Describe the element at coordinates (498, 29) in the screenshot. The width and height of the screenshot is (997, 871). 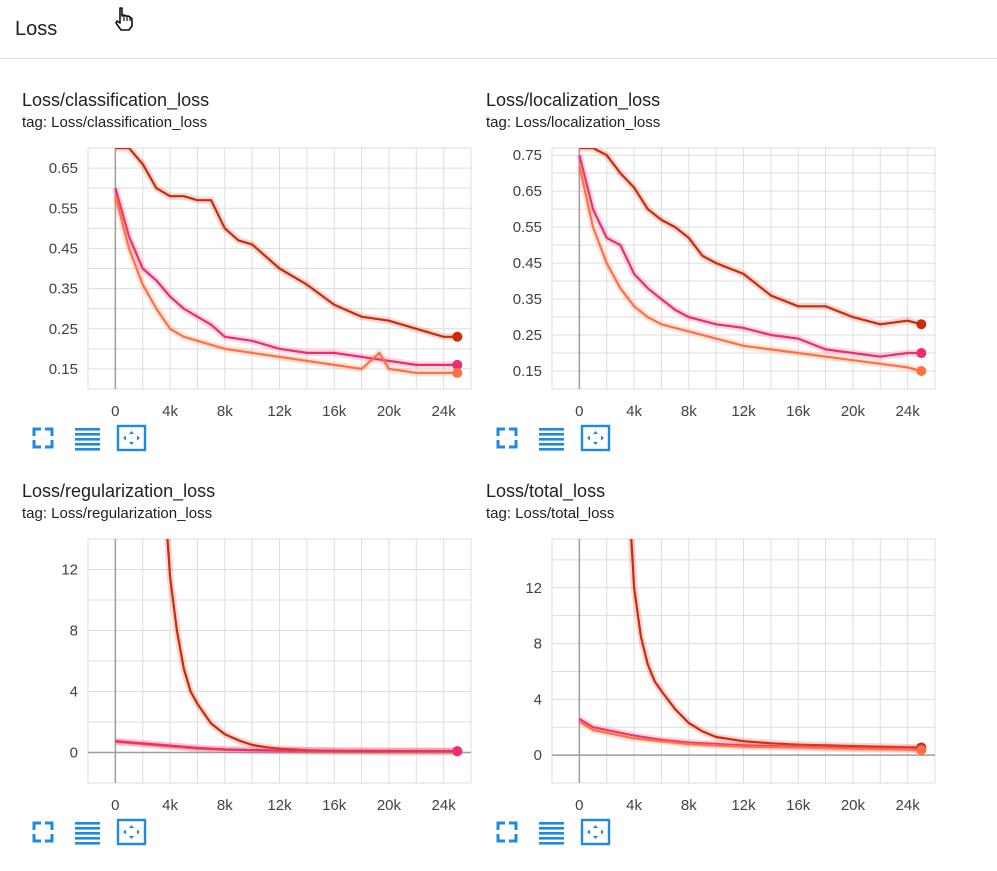
I see `section-header: Loss` at that location.